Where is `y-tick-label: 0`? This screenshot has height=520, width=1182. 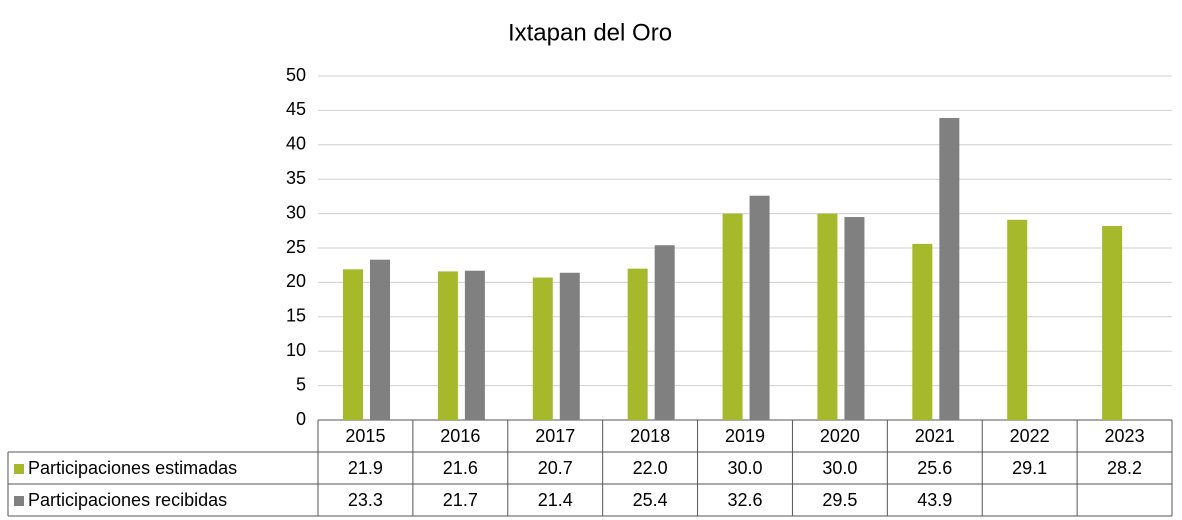
y-tick-label: 0 is located at coordinates (301, 419).